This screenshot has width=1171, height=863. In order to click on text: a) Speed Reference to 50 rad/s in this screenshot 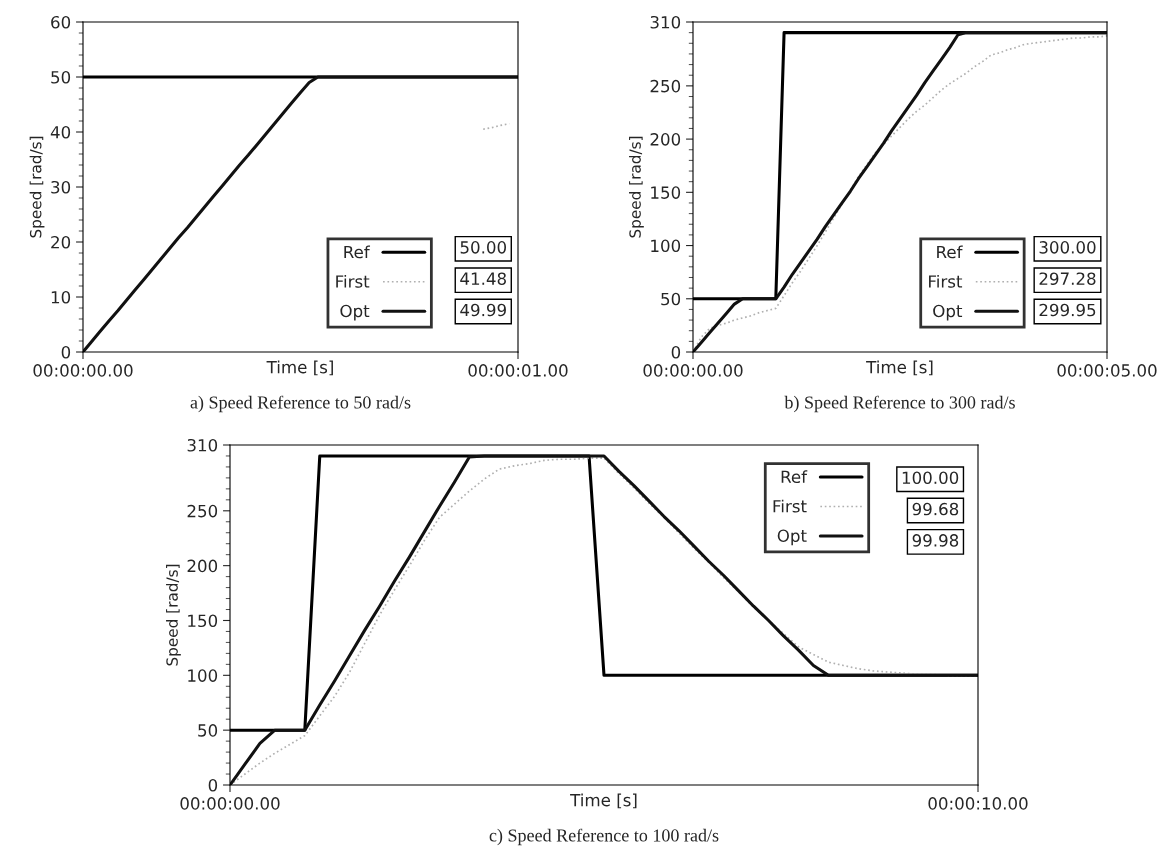, I will do `click(300, 404)`.